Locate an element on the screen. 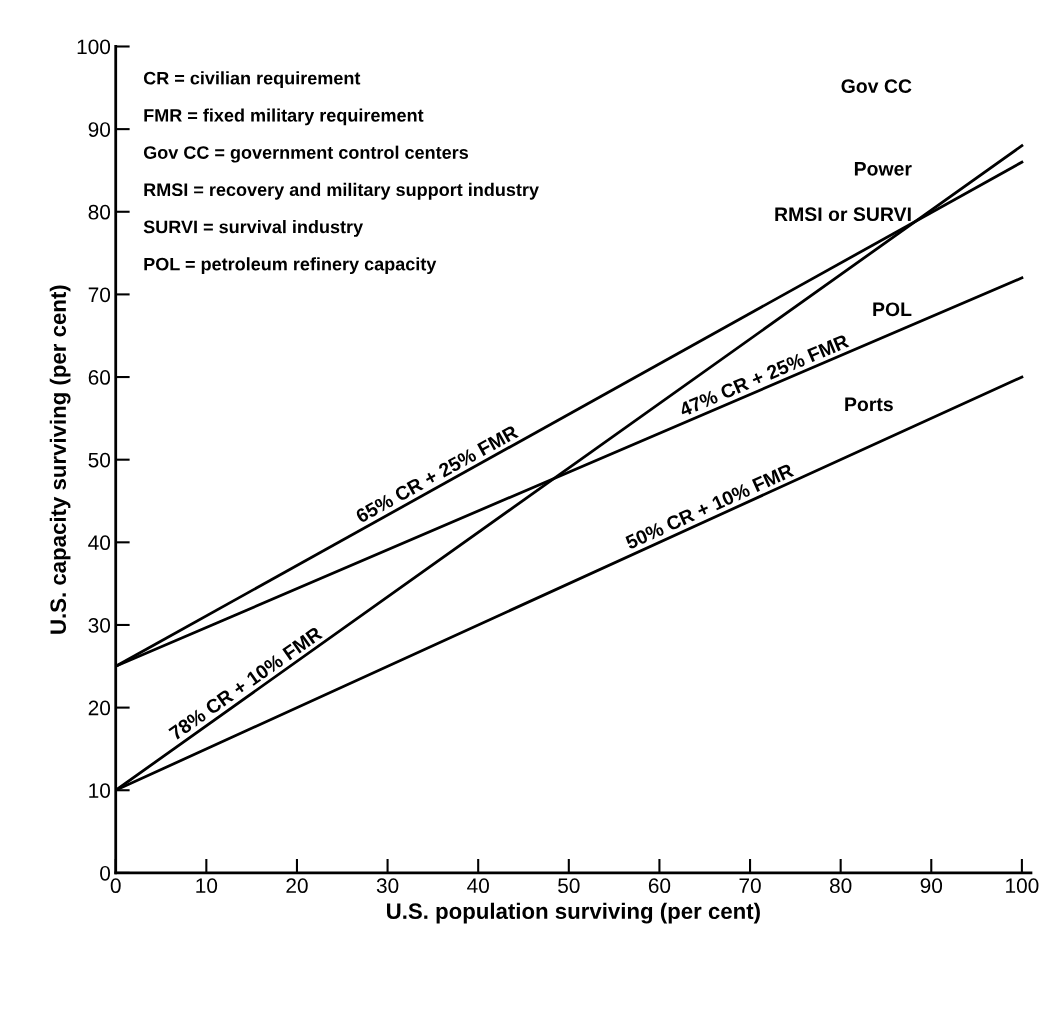 The width and height of the screenshot is (1052, 1033). text: 50% CR + 10% FMR is located at coordinates (709, 506).